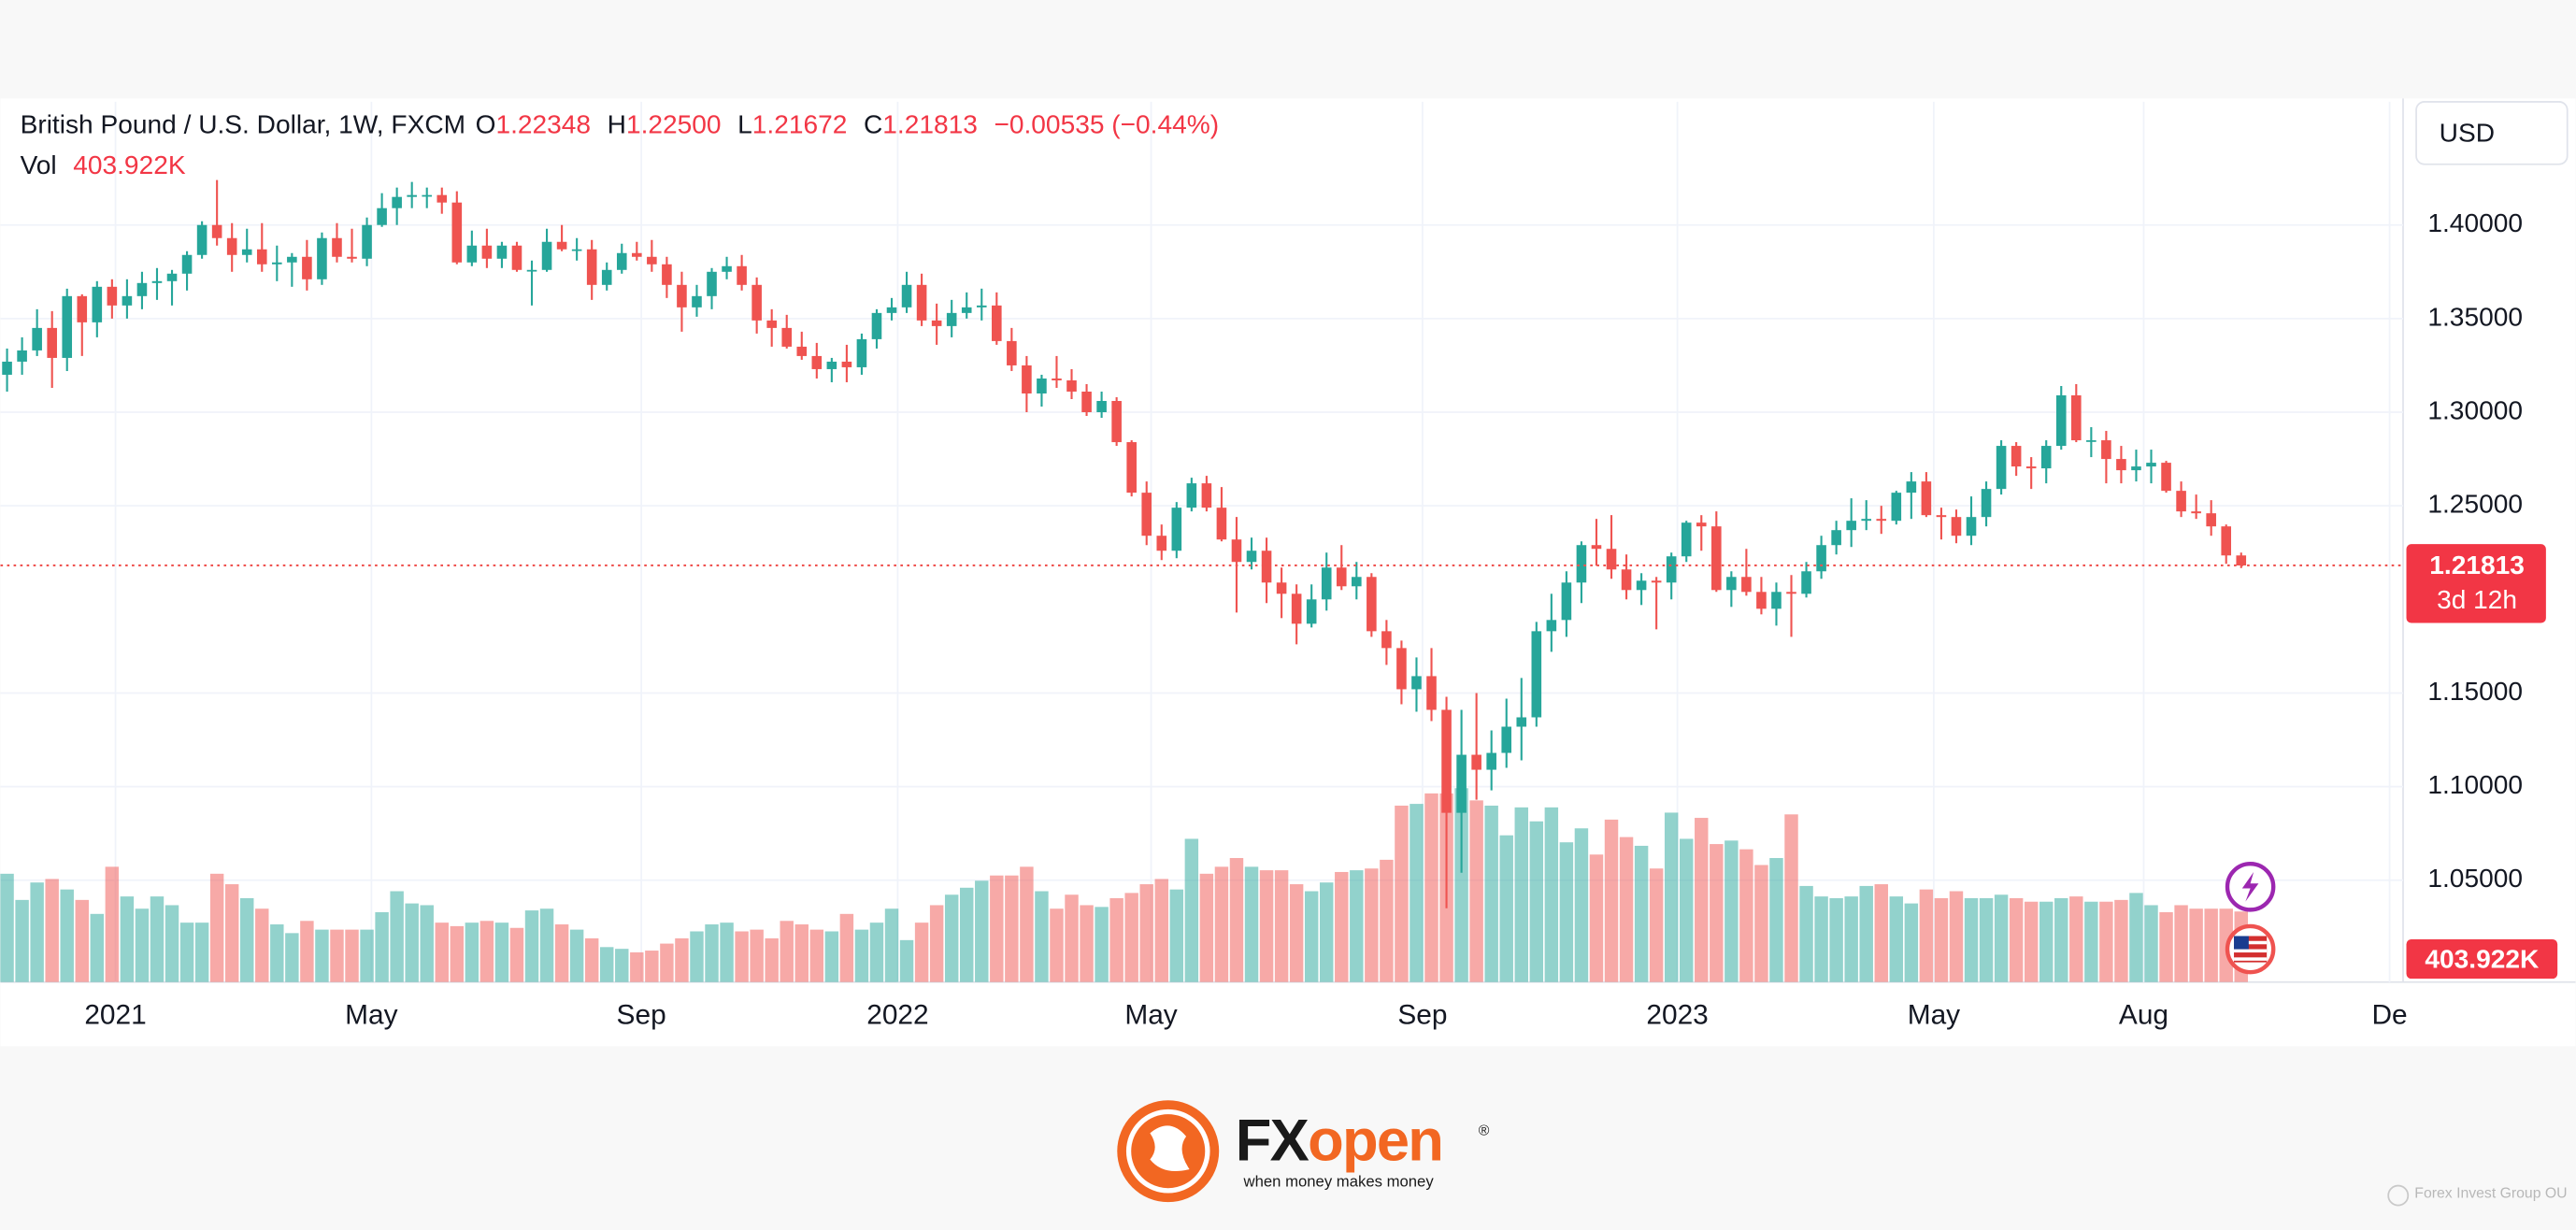 This screenshot has width=2576, height=1230. What do you see at coordinates (115, 1014) in the screenshot?
I see `x-tick-label: 2021` at bounding box center [115, 1014].